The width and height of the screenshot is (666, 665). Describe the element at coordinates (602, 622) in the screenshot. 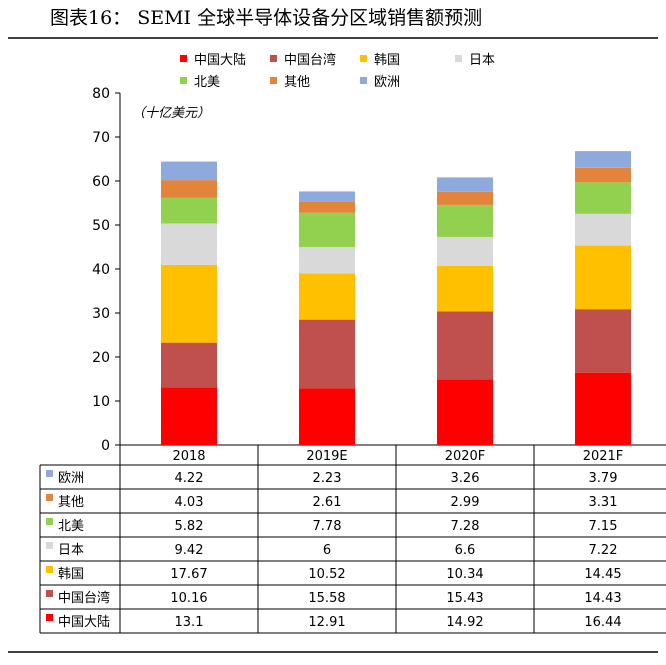

I see `table-cell: 16.44` at that location.